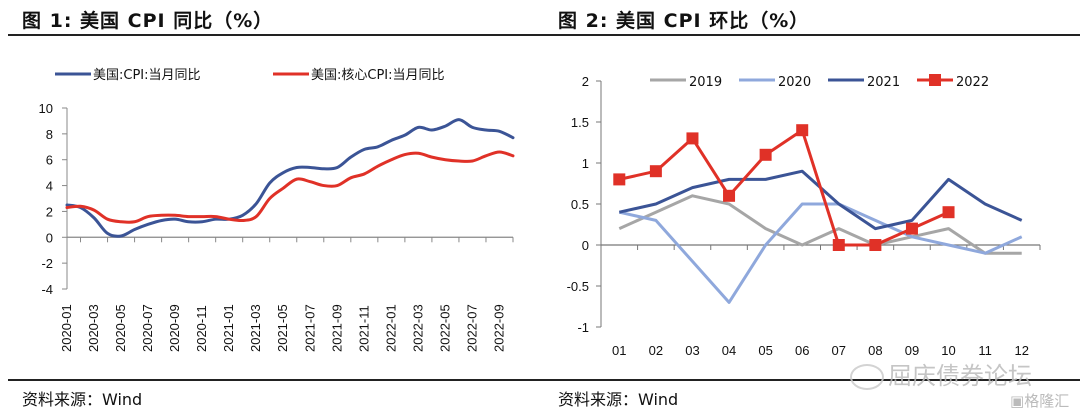 This screenshot has height=416, width=1080. Describe the element at coordinates (290, 187) in the screenshot. I see `series-line-core-cpi` at that location.